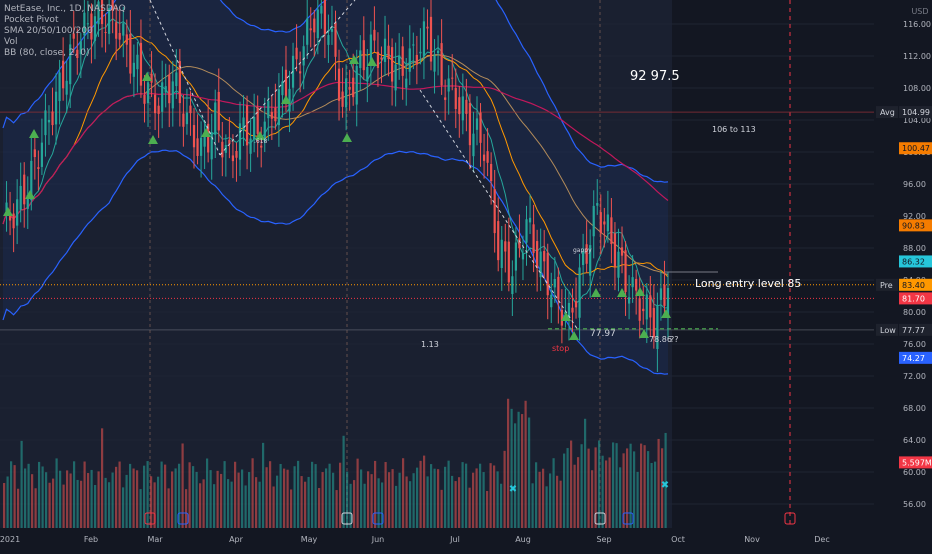 The height and width of the screenshot is (554, 932). I want to click on price-tick-label: 68.00, so click(914, 408).